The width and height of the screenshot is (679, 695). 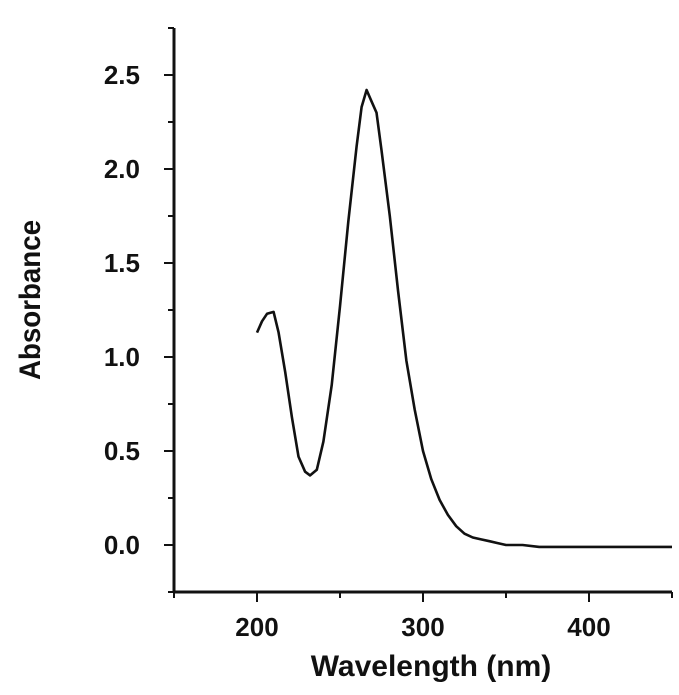 I want to click on x-axis-title: Wavelength (nm), so click(x=431, y=666).